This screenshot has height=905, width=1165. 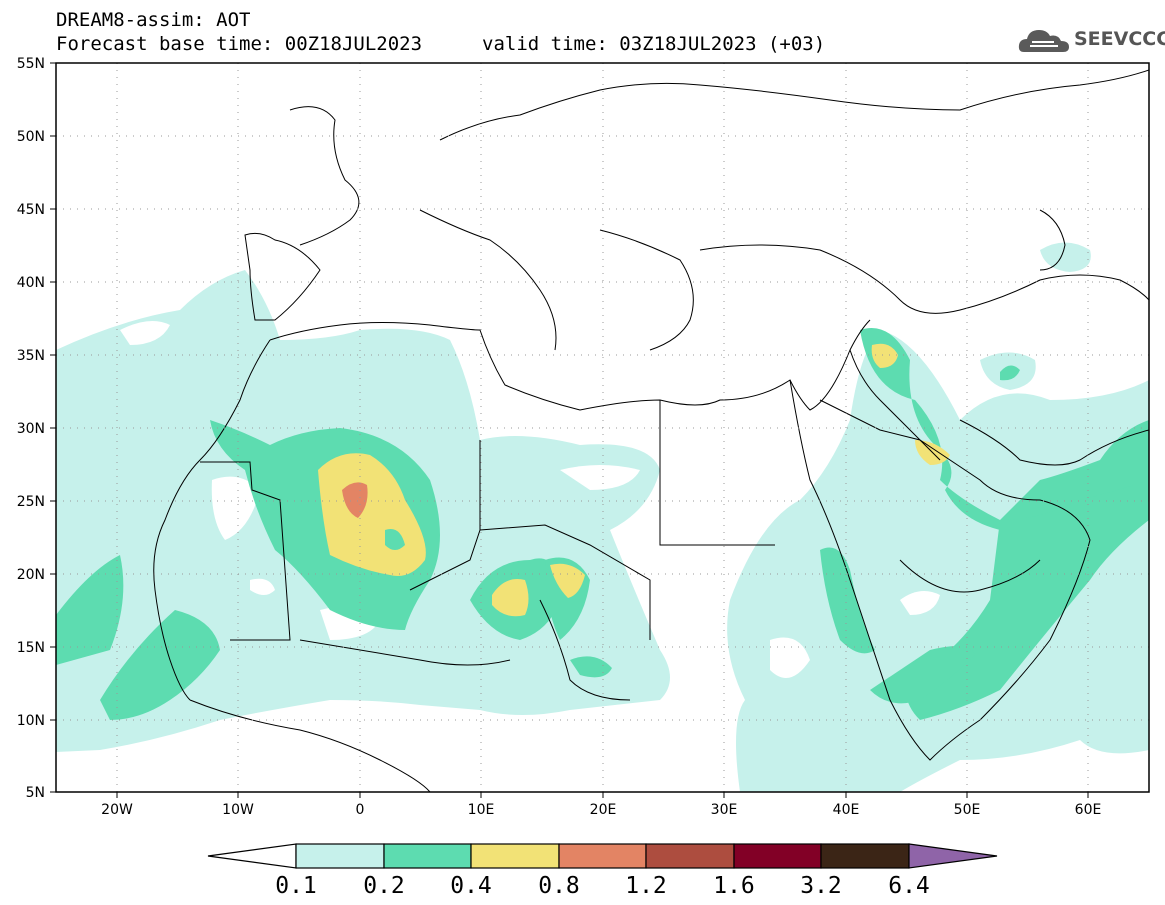 I want to click on lat-label-15n: 15N, so click(x=31, y=648).